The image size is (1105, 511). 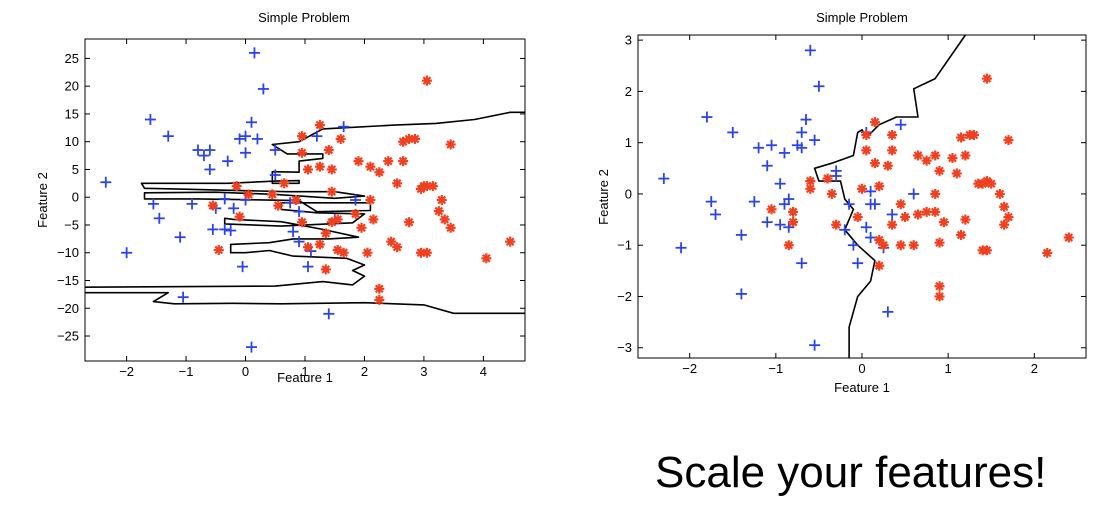 What do you see at coordinates (603, 197) in the screenshot?
I see `chart2-y-axis-label: Feature 2` at bounding box center [603, 197].